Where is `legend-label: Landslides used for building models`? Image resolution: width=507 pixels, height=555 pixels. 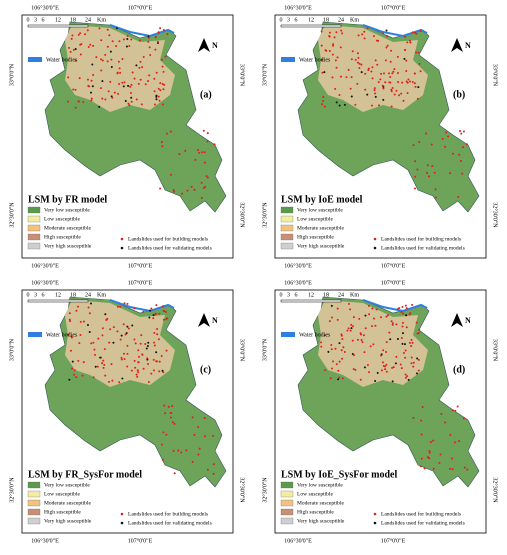
legend-label: Landslides used for building models is located at coordinates (168, 513).